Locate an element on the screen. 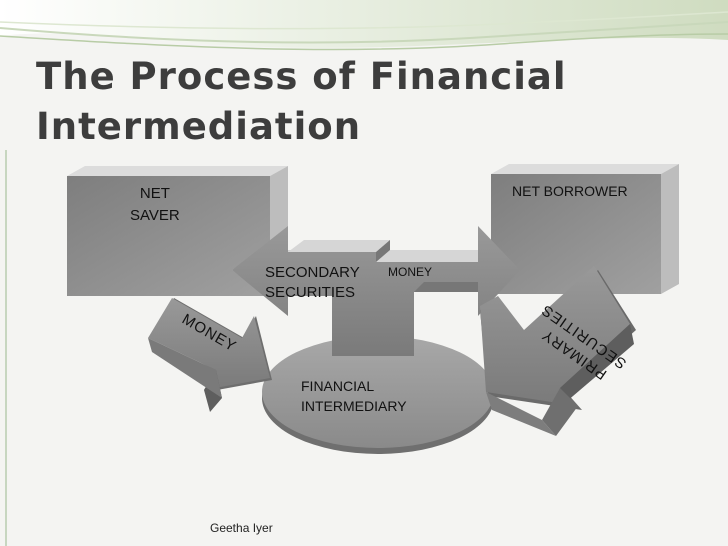 The image size is (728, 546). intermediary-label-line2: INTERMEDIARY is located at coordinates (354, 406).